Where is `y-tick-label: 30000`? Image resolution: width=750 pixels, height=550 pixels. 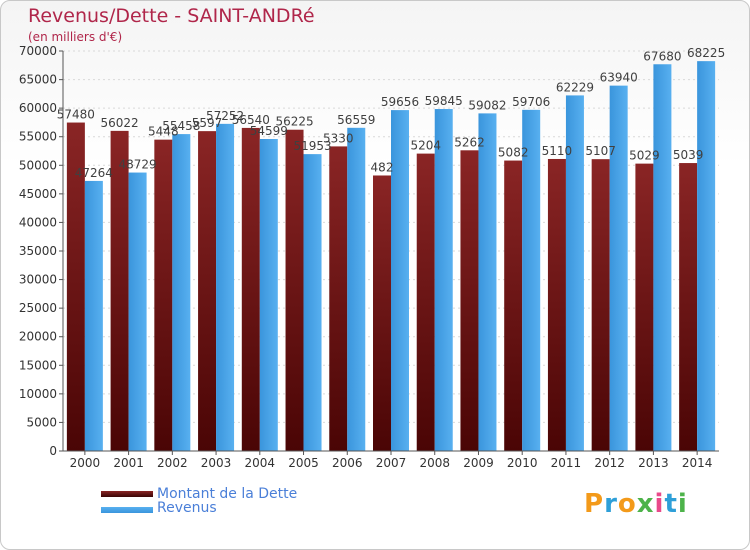
y-tick-label: 30000 is located at coordinates (38, 280).